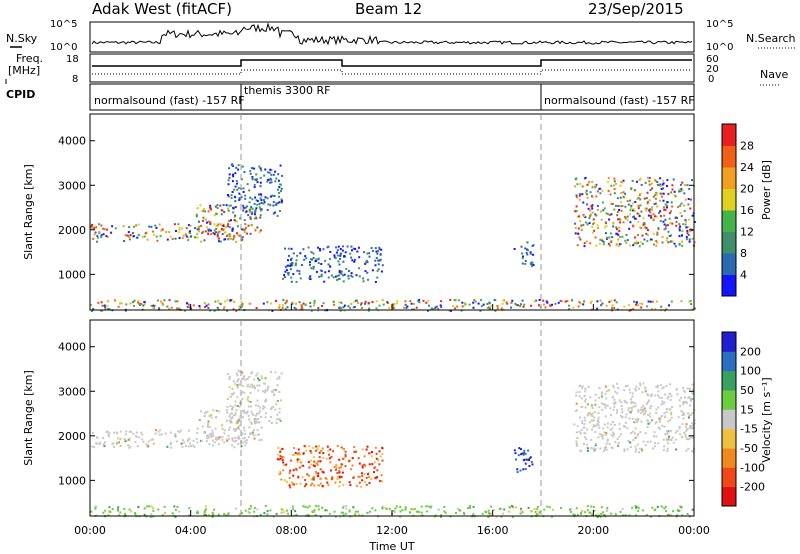  What do you see at coordinates (388, 9) in the screenshot?
I see `beam-label: Beam 12` at bounding box center [388, 9].